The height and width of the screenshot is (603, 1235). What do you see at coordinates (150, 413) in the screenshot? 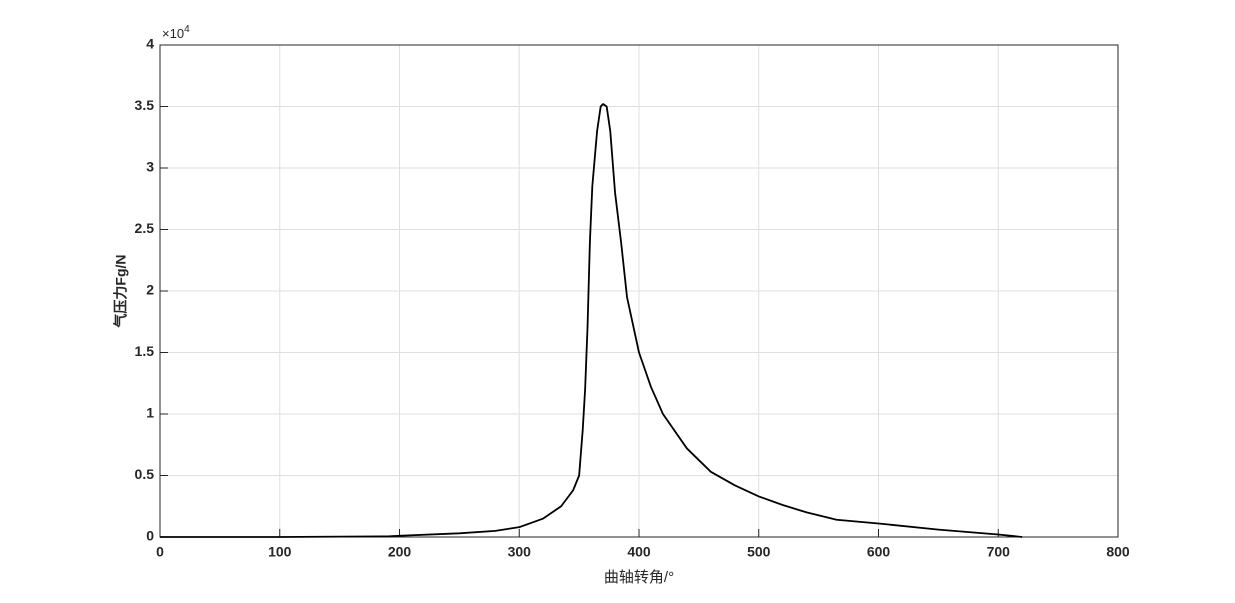
I see `y-tick-label: 1` at bounding box center [150, 413].